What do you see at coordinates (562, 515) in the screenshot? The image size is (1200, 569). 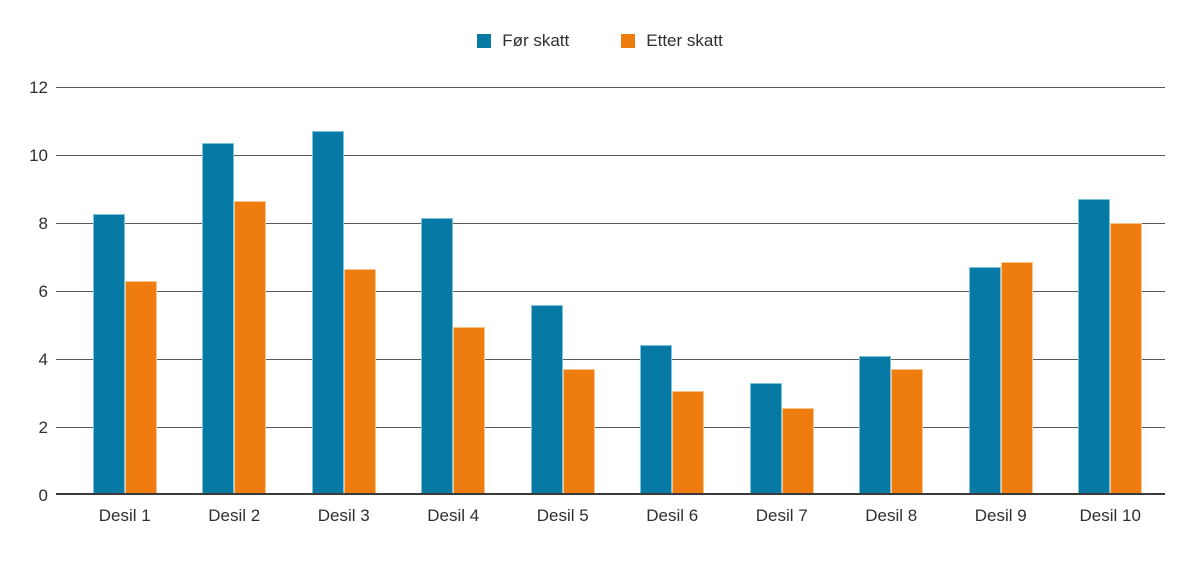 I see `x-axis-label: Desil 5` at bounding box center [562, 515].